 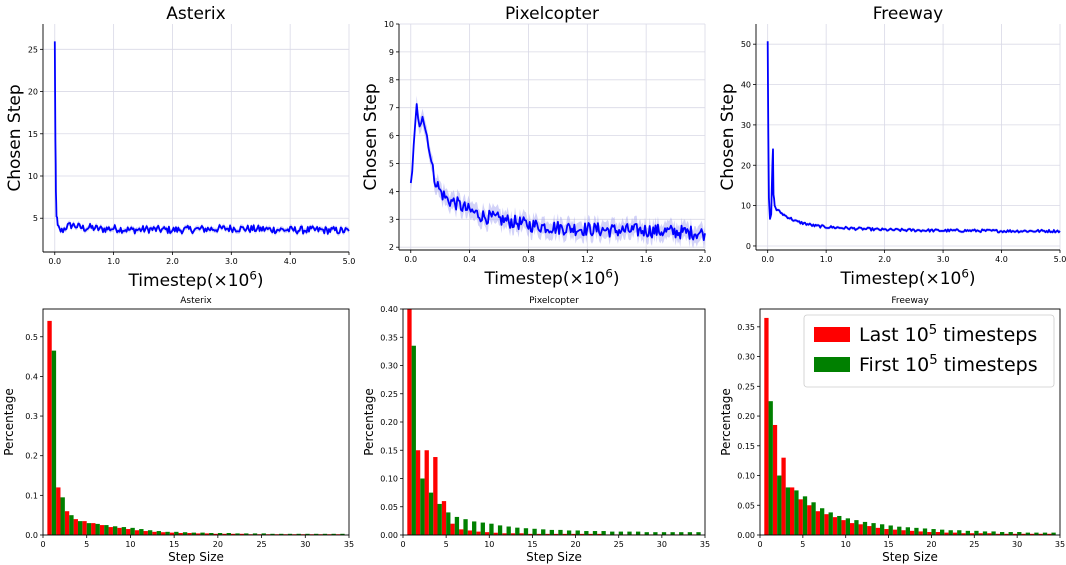 I want to click on y-tick-label: 0.25, so click(x=389, y=394).